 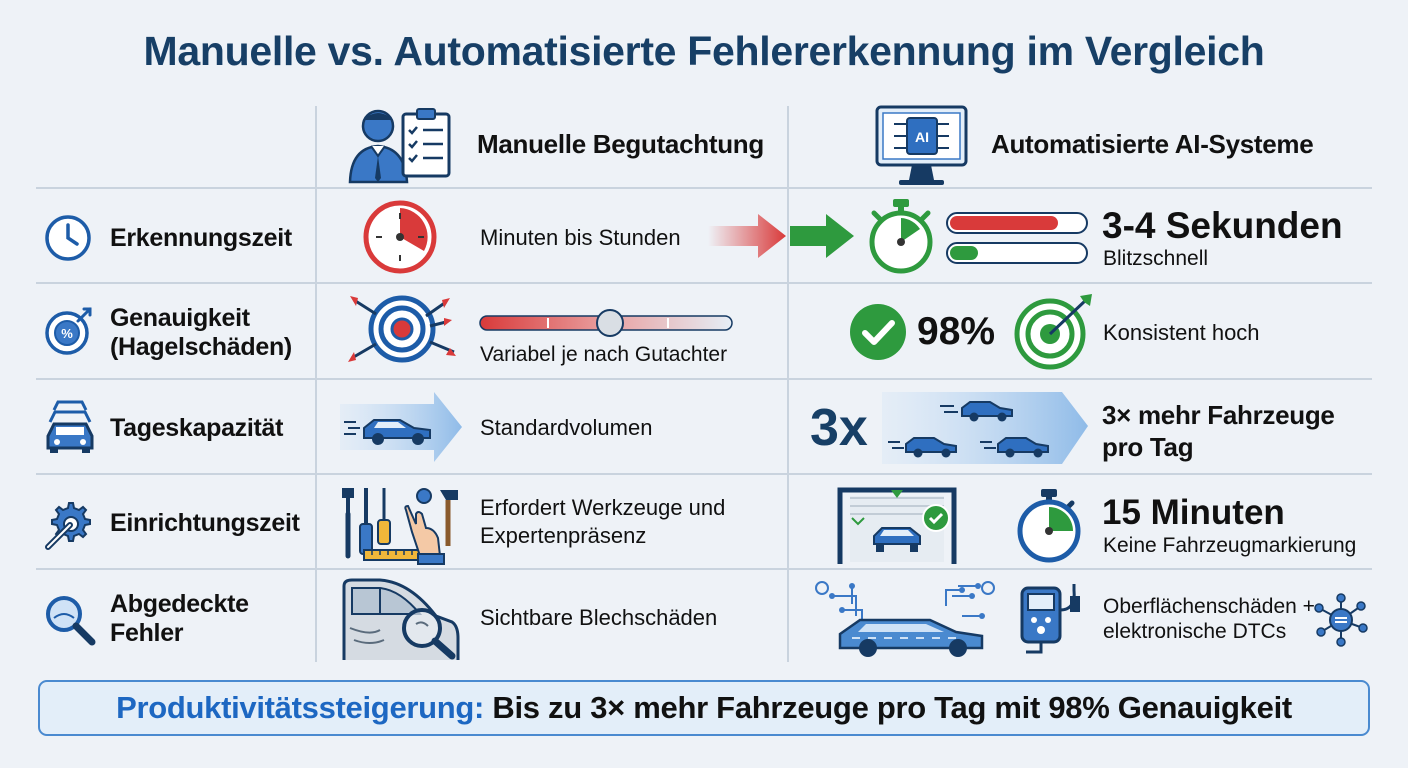 What do you see at coordinates (1181, 332) in the screenshot?
I see `ai-sub-value: Konsistent hoch` at bounding box center [1181, 332].